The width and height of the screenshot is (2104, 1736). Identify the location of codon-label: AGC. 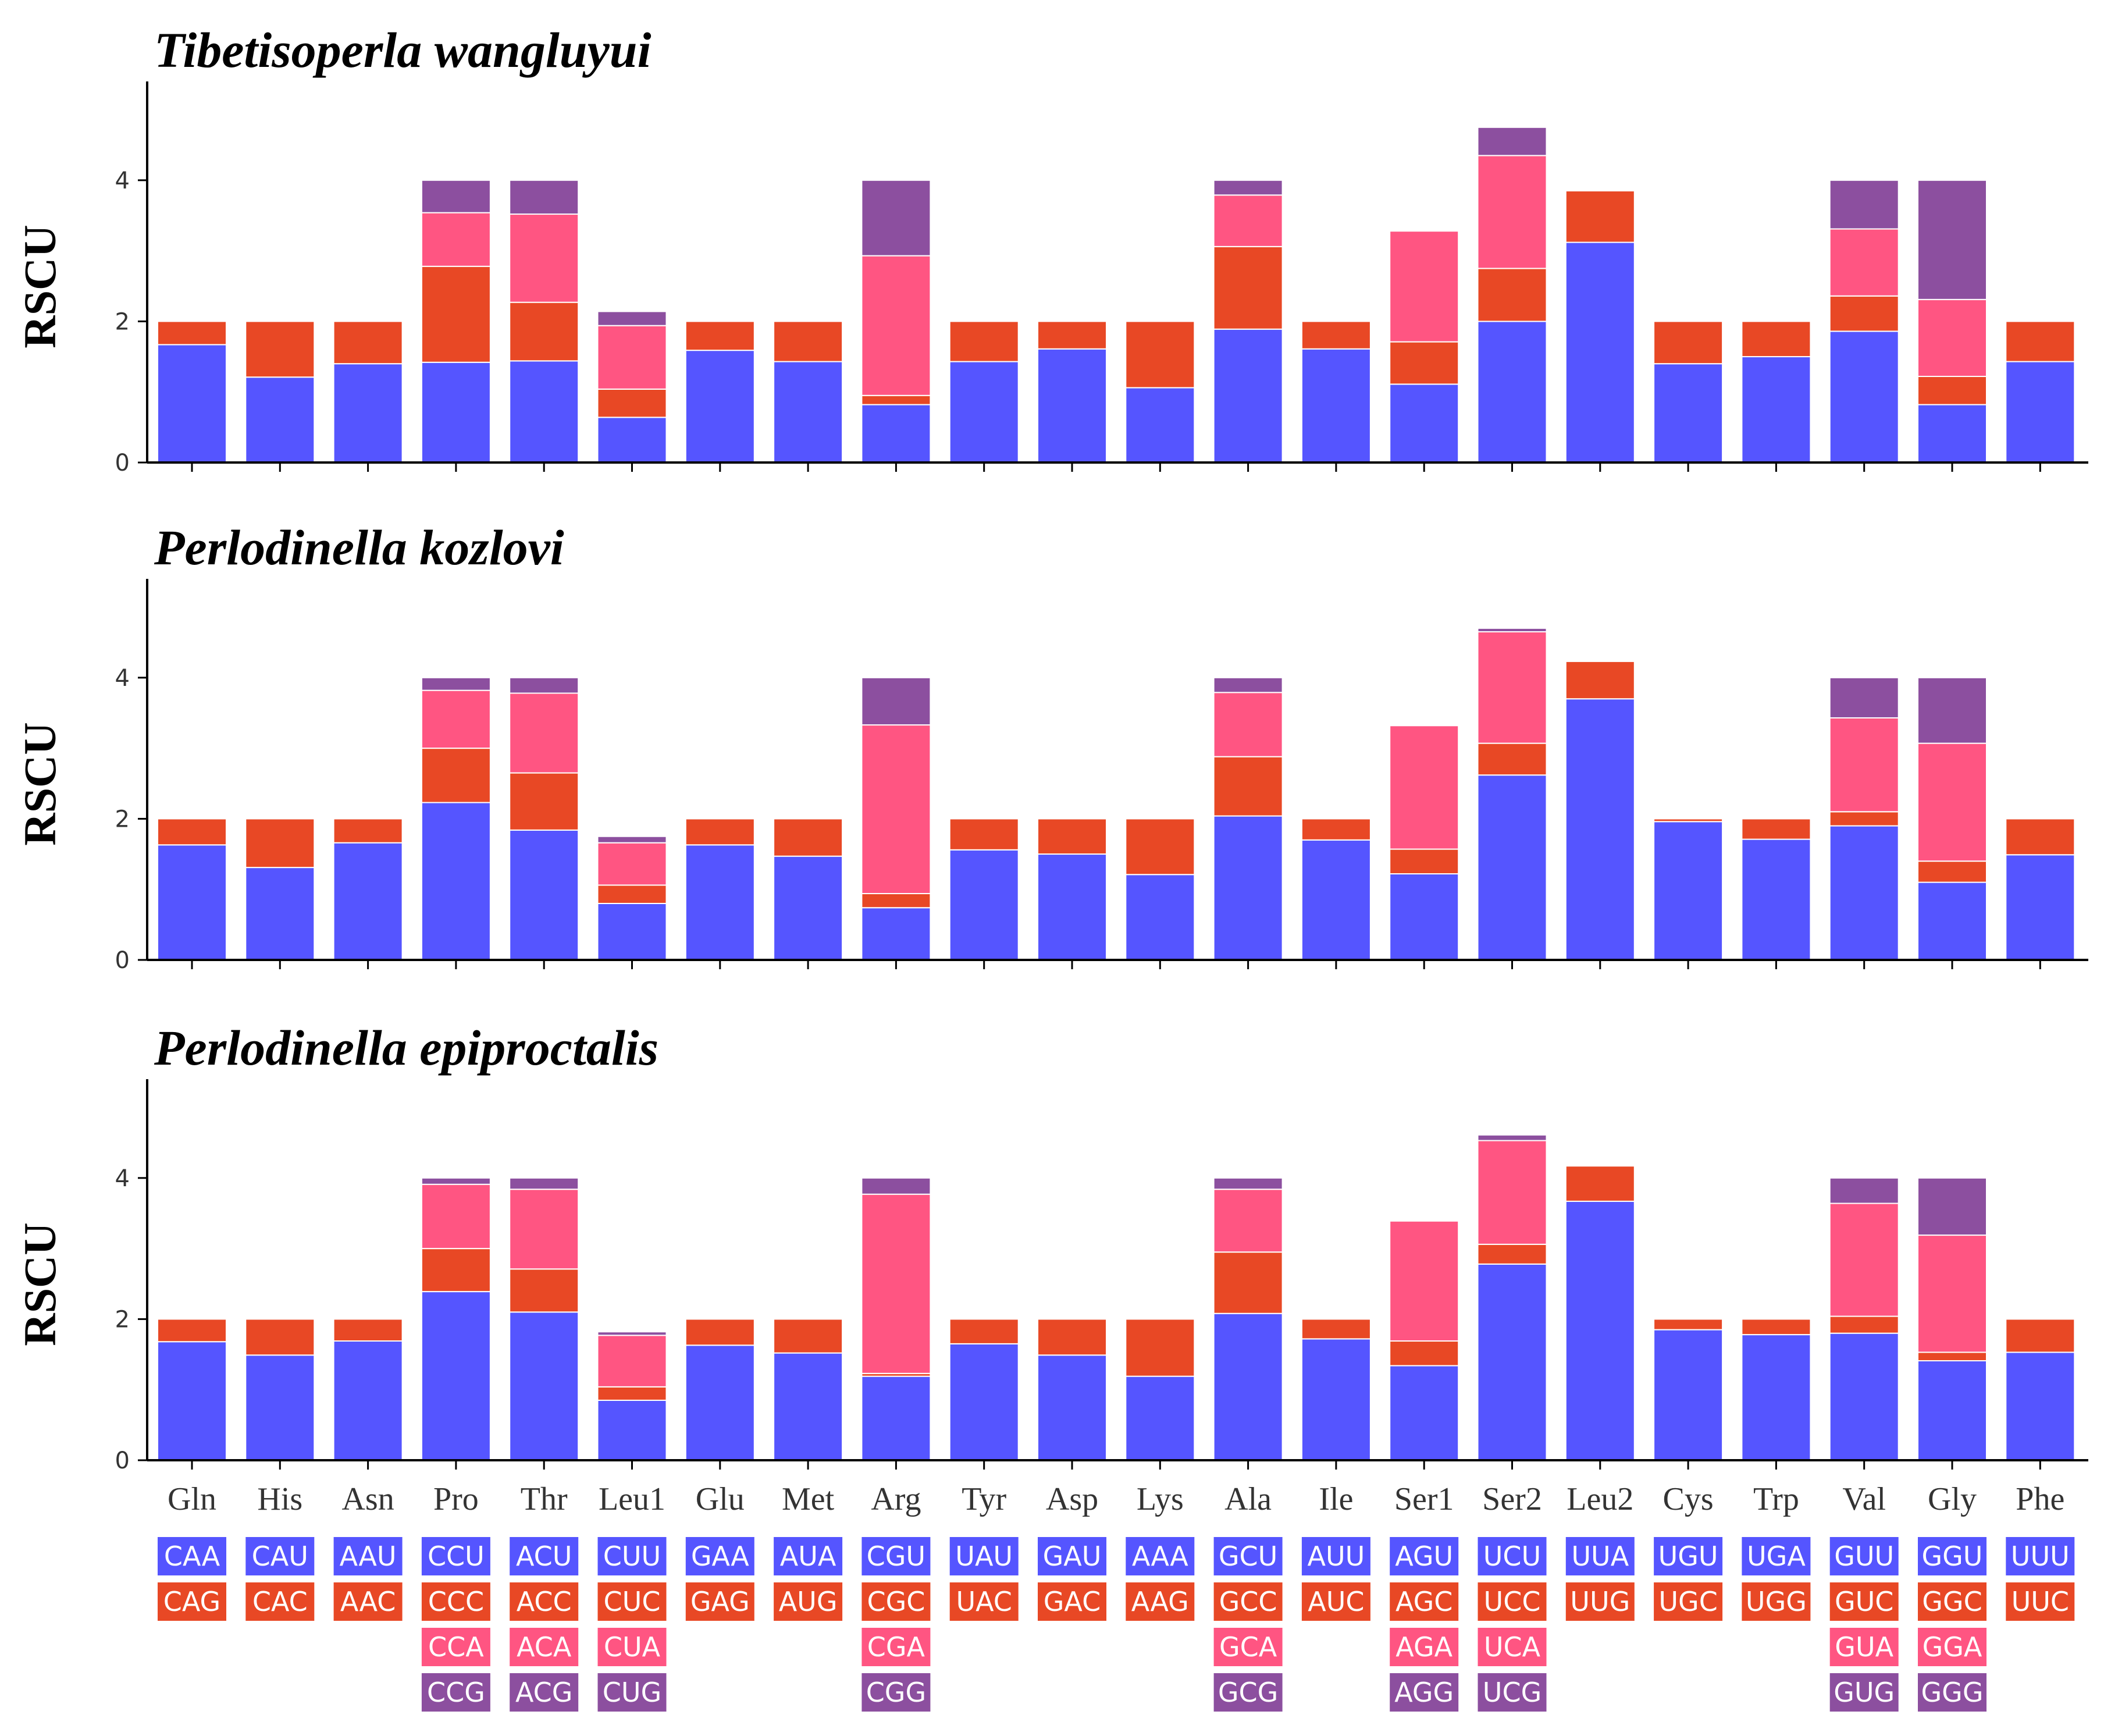
(1423, 1601).